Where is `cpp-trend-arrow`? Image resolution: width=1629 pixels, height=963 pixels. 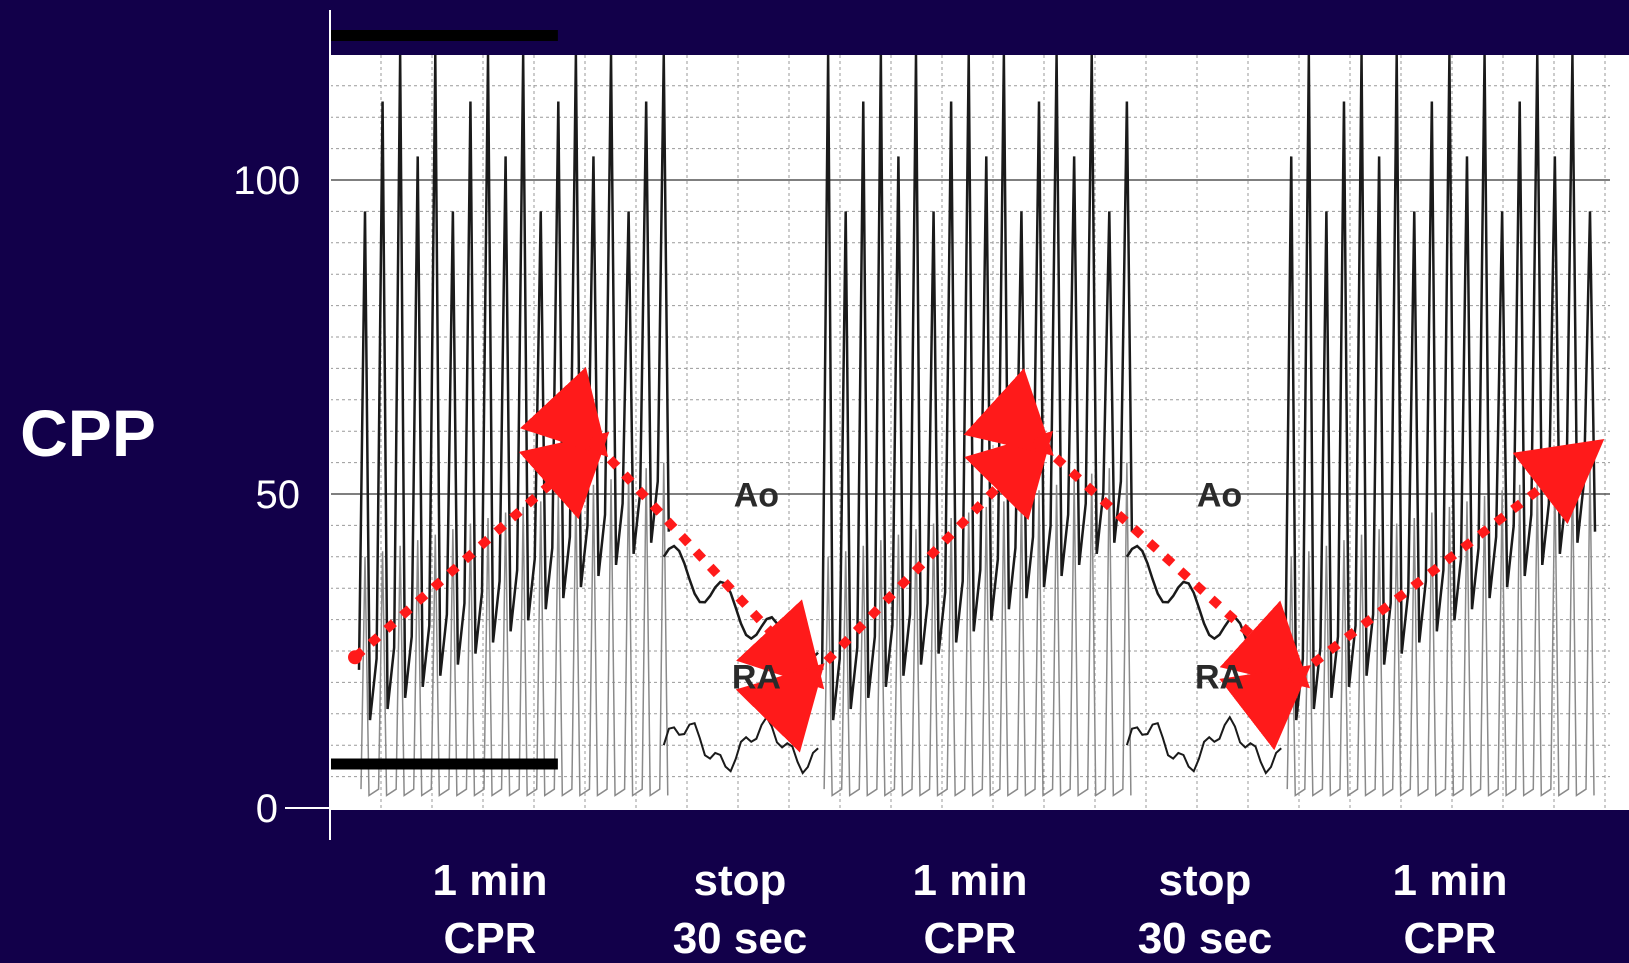
cpp-trend-arrow is located at coordinates (1137, 528).